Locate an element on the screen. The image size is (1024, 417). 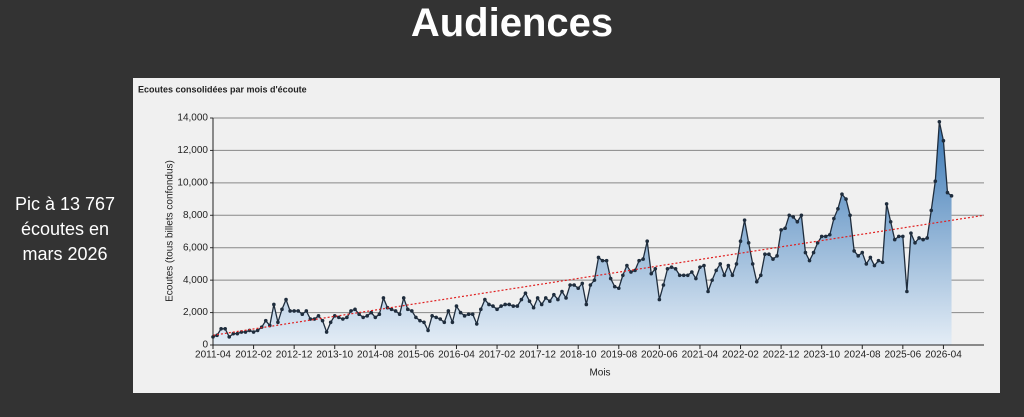
x-tick-label: 2020-06 is located at coordinates (659, 355).